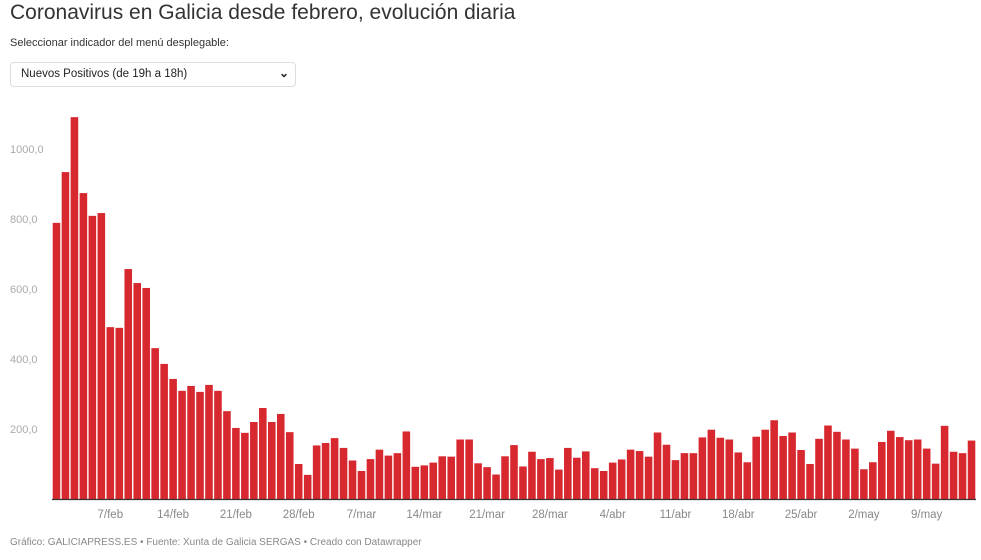 Image resolution: width=981 pixels, height=560 pixels. Describe the element at coordinates (153, 74) in the screenshot. I see `indicator-dropdown: Nuevos Positivos (de 19h a 18h) ⌄` at that location.